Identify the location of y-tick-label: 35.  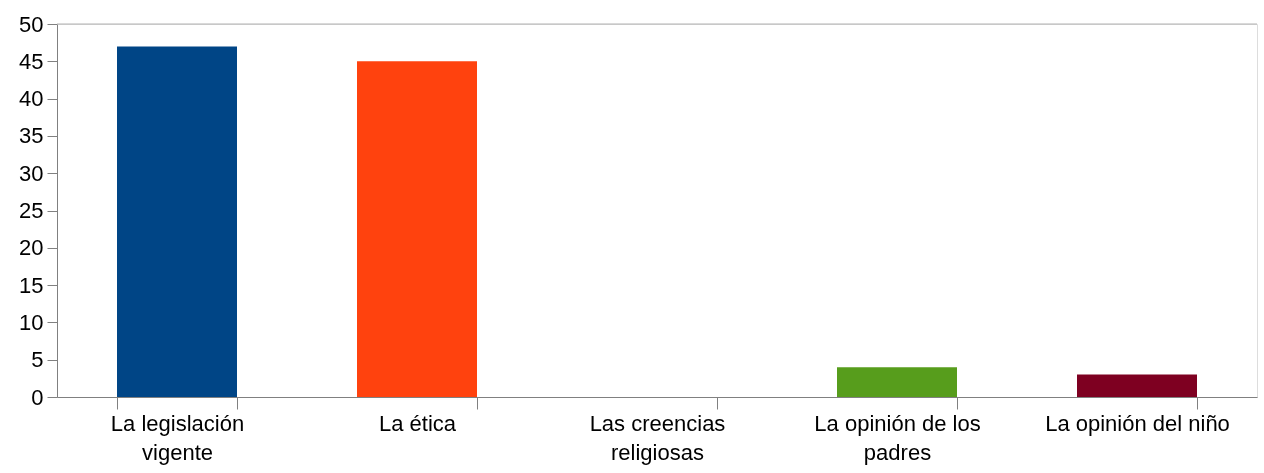
(31, 136).